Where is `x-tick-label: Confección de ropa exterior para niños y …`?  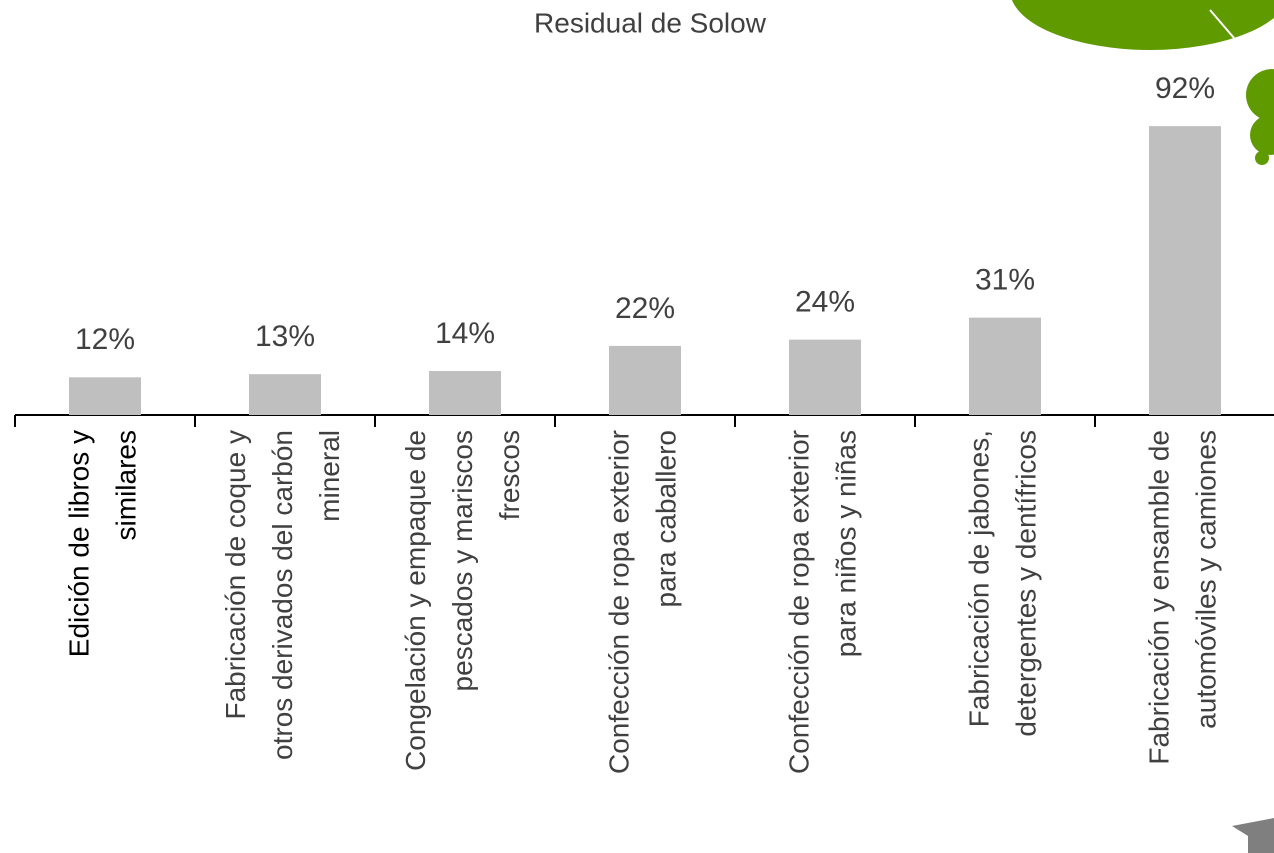 x-tick-label: Confección de ropa exterior para niños y … is located at coordinates (823, 602).